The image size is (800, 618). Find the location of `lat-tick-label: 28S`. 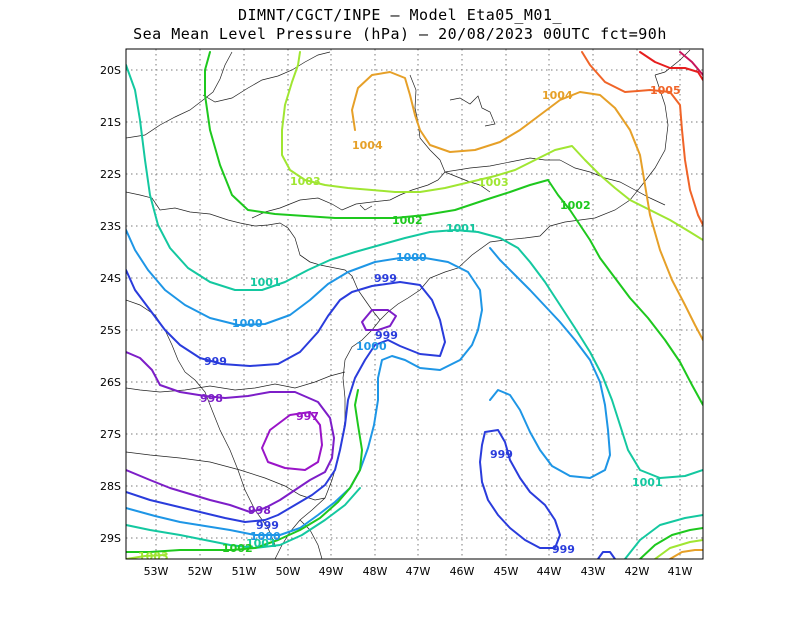

lat-tick-label: 28S is located at coordinates (110, 486).